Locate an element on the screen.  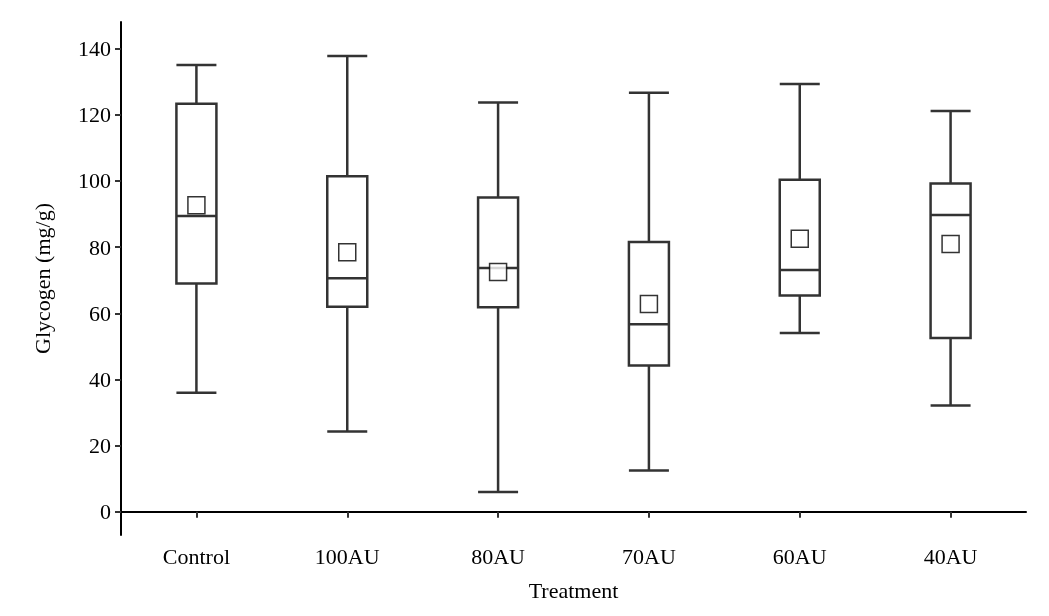
y-axis-title: Glycogen (mg/g) is located at coordinates (42, 278).